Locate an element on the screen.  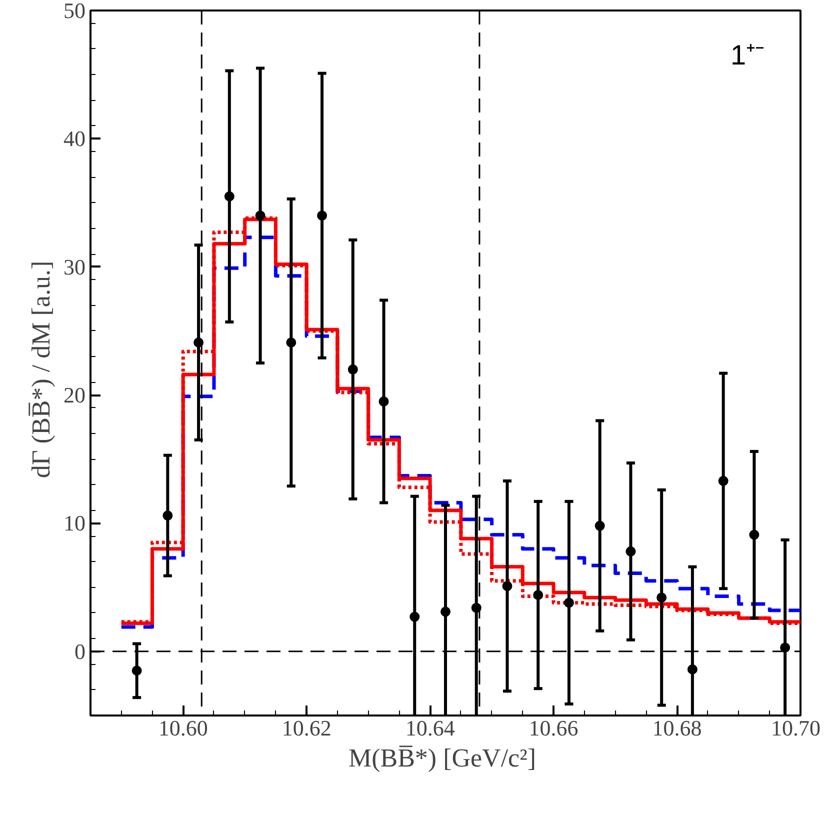
y-tick-label: 30 is located at coordinates (75, 267).